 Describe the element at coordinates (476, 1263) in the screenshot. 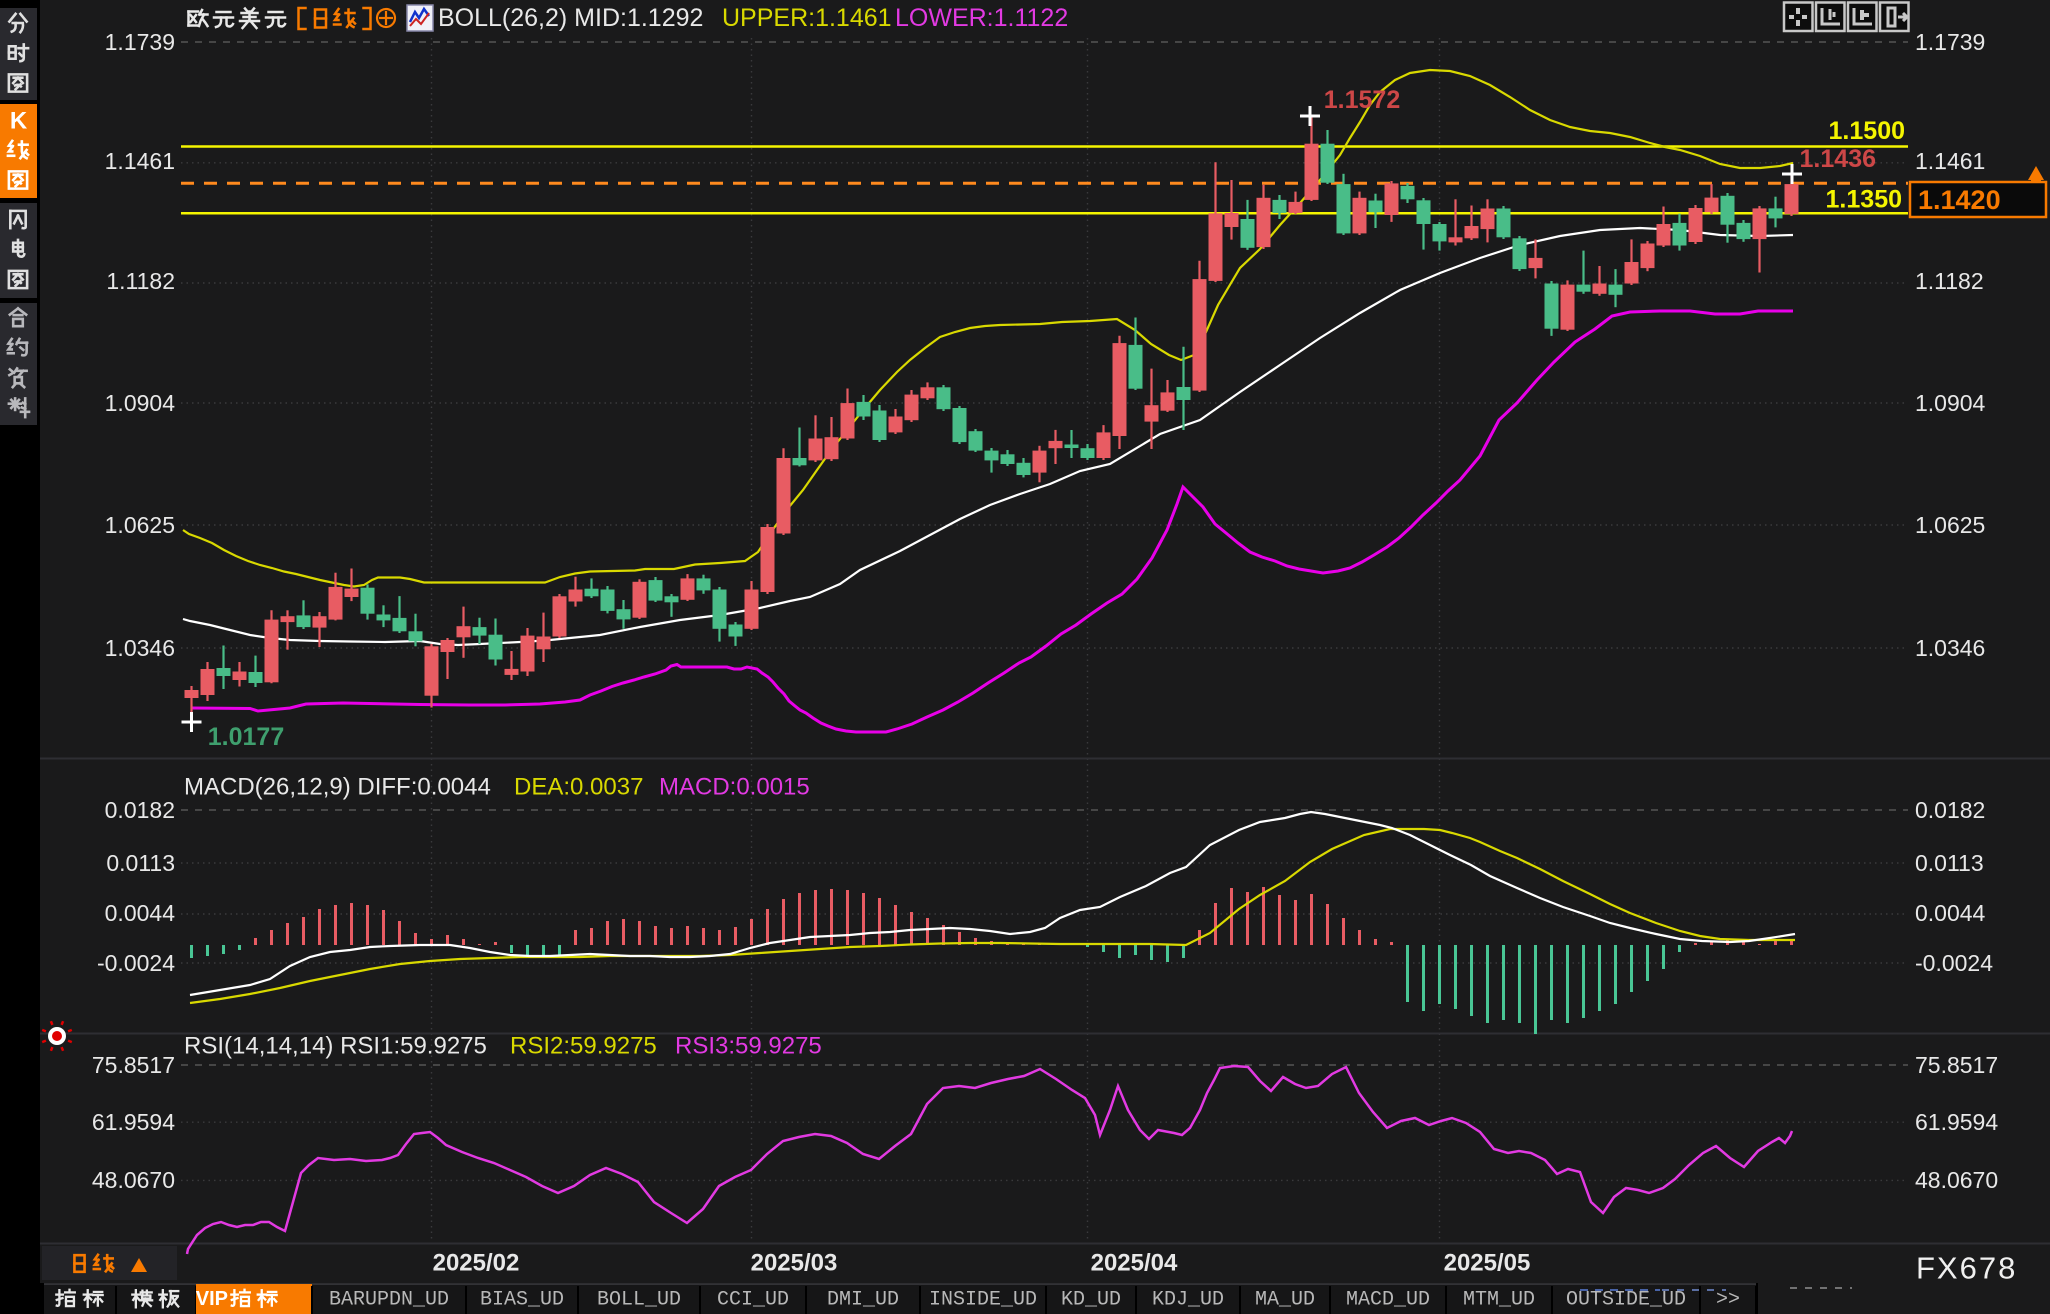

I see `svg-text: 2025/02` at that location.